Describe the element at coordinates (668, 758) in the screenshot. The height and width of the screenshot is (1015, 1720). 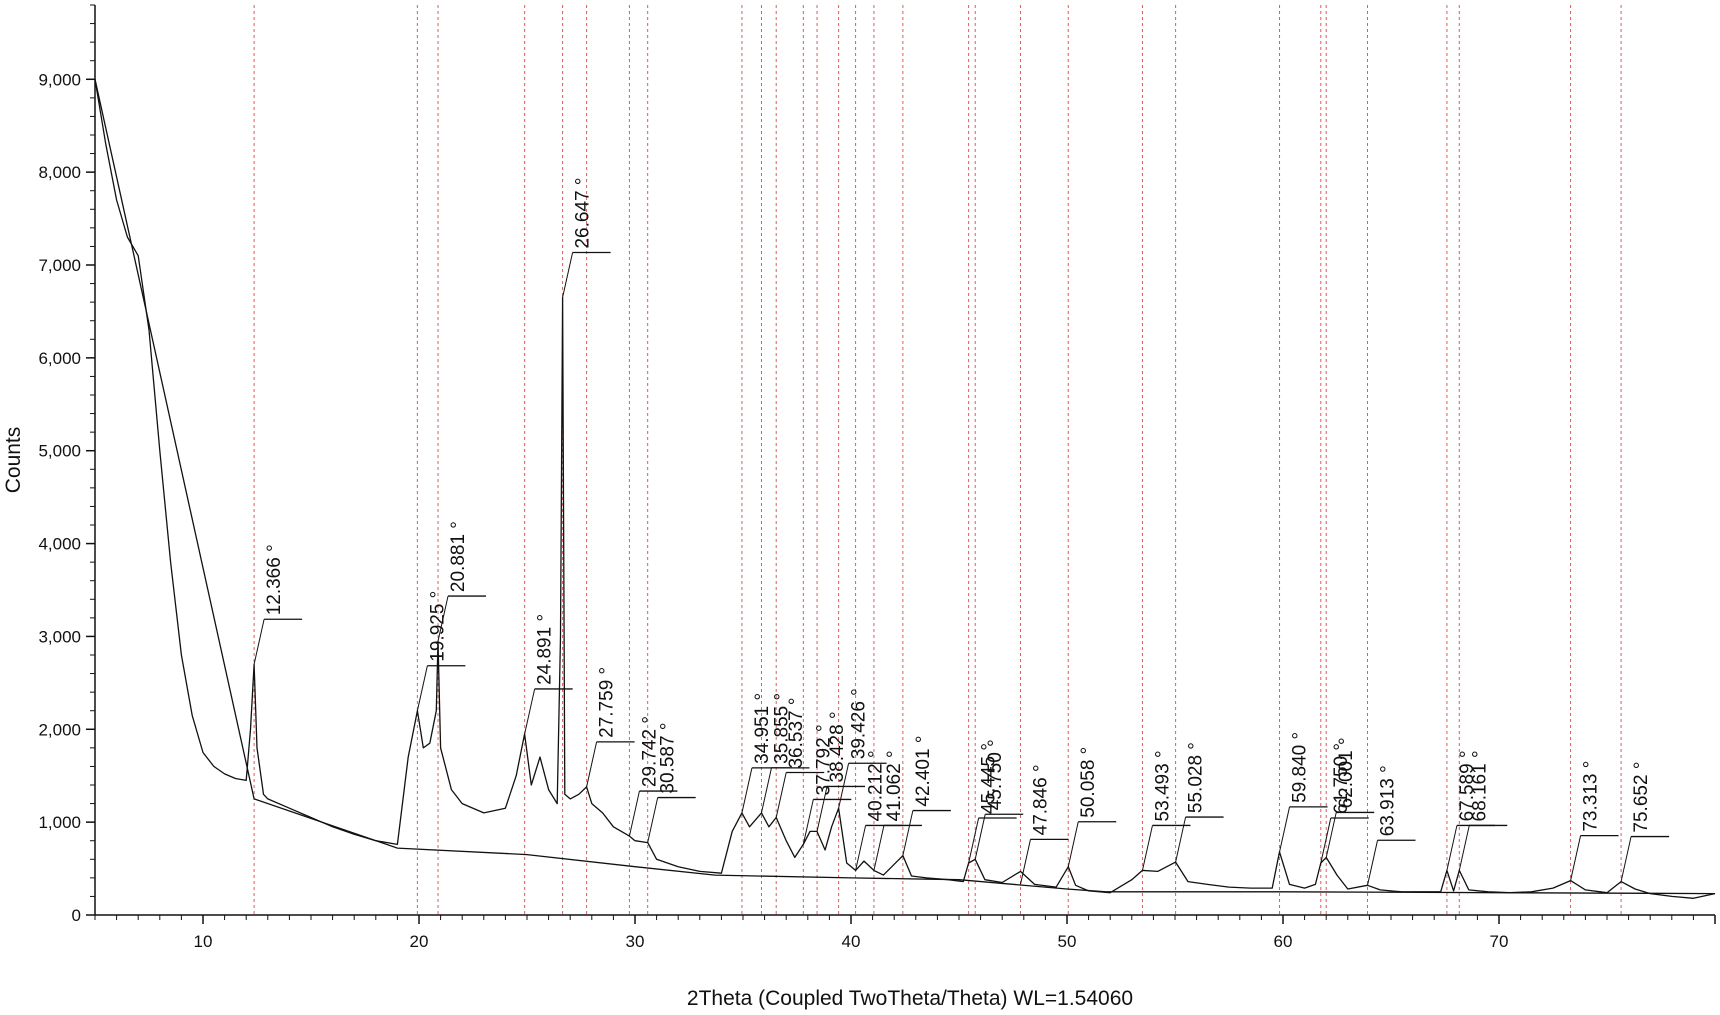
I see `peak-label: 30.587 °` at that location.